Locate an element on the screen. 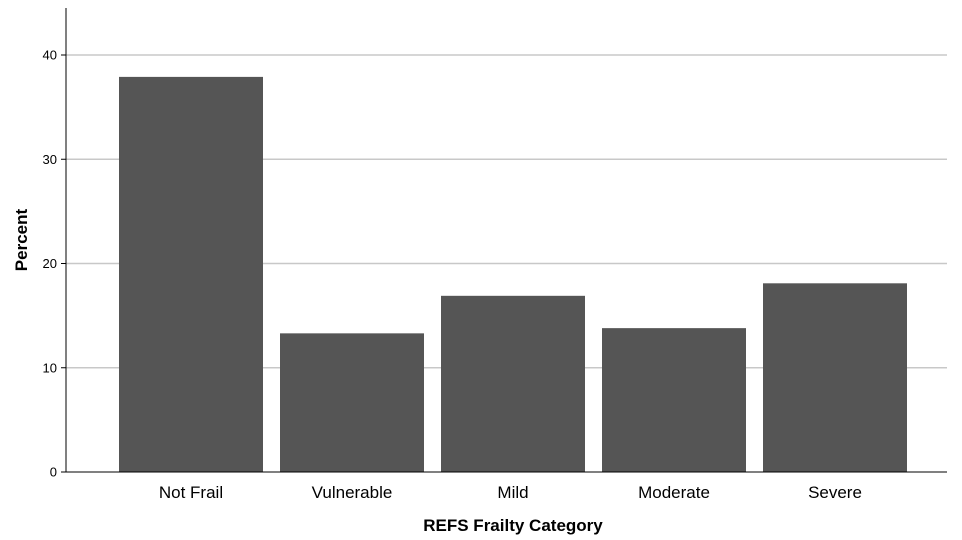 The height and width of the screenshot is (540, 962). x-category-label: Severe is located at coordinates (835, 492).